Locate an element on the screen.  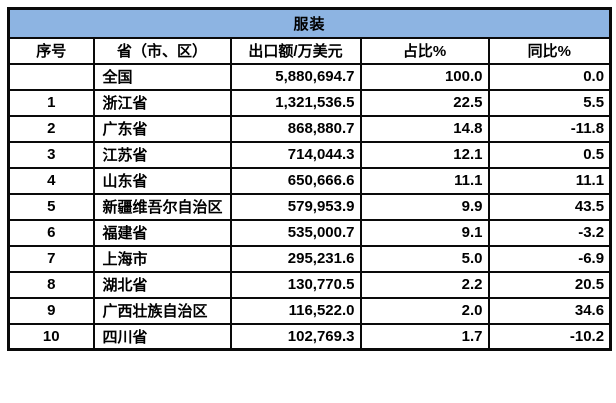
row-number-cell: 7 is located at coordinates (51, 258).